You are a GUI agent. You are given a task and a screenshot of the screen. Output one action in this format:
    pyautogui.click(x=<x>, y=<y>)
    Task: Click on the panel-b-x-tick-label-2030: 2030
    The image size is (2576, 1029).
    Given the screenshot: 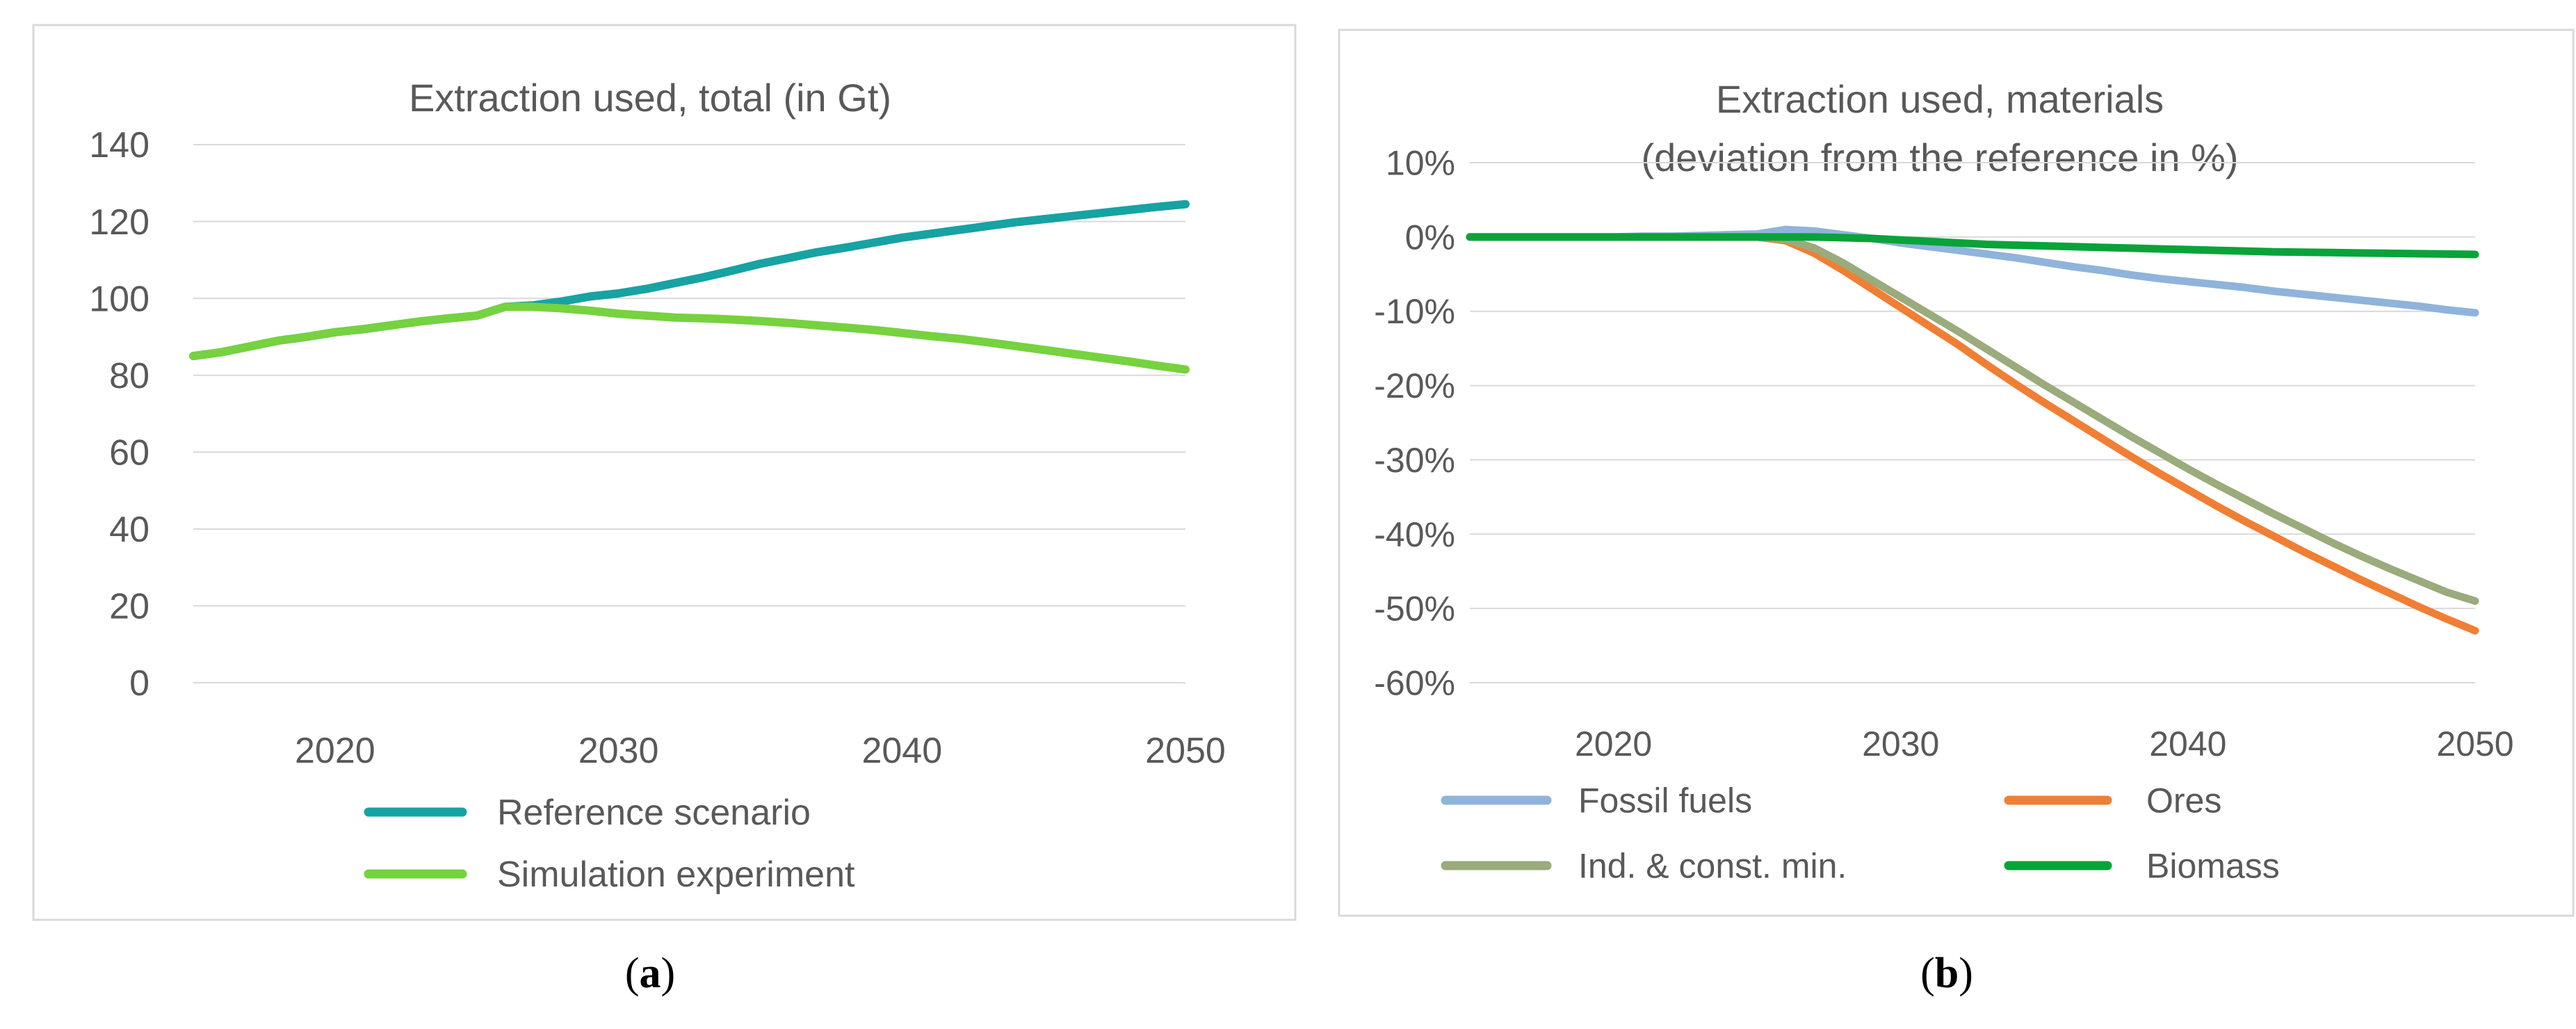 What is the action you would take?
    pyautogui.click(x=1900, y=743)
    